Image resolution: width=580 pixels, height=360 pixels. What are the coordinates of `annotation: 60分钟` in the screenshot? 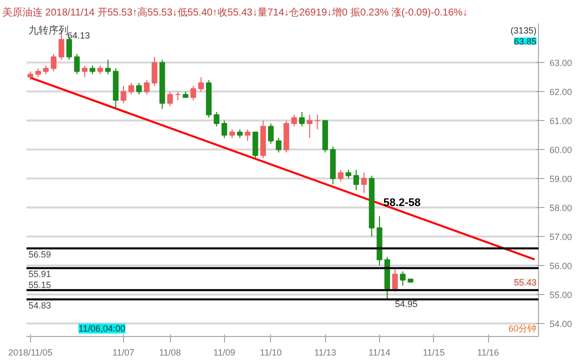 It's located at (522, 329).